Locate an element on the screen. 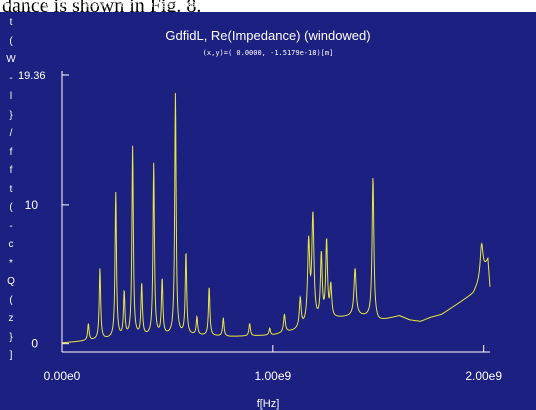  y-axis-label: t(W - l} / f f t(- c * Q(z}] is located at coordinates (11, 190).